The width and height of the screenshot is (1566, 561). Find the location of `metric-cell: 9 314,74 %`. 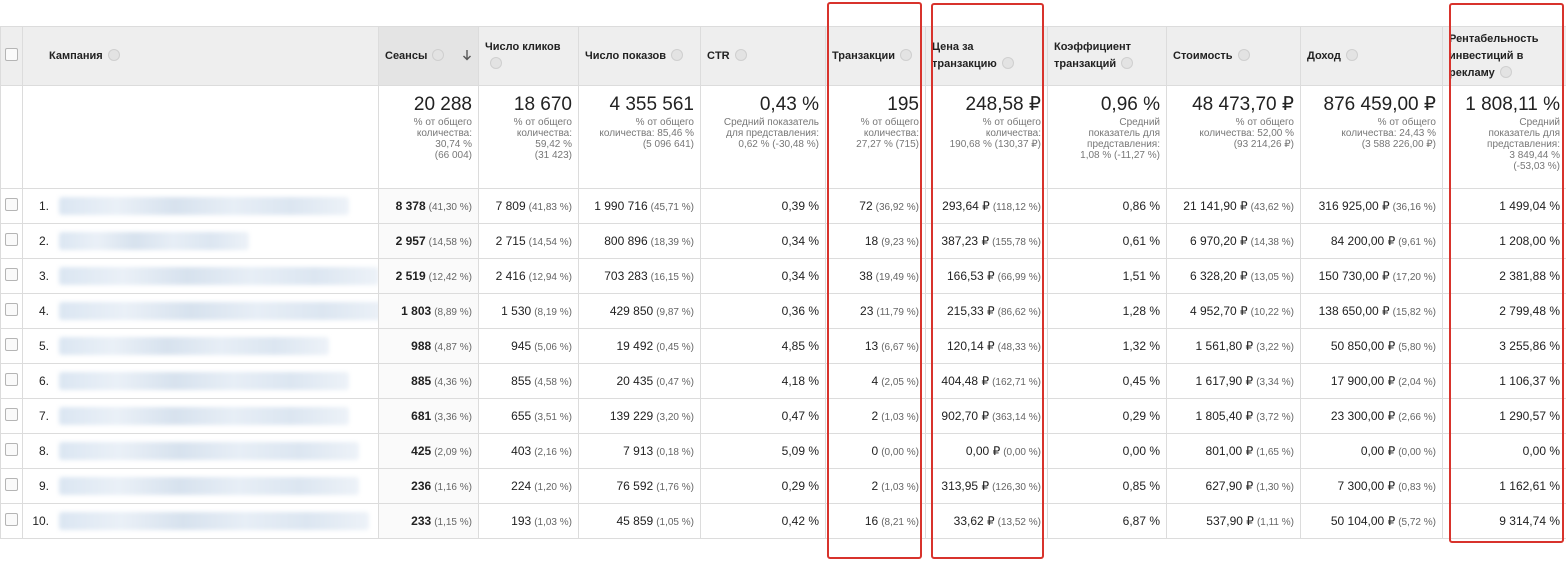

metric-cell: 9 314,74 % is located at coordinates (1504, 521).